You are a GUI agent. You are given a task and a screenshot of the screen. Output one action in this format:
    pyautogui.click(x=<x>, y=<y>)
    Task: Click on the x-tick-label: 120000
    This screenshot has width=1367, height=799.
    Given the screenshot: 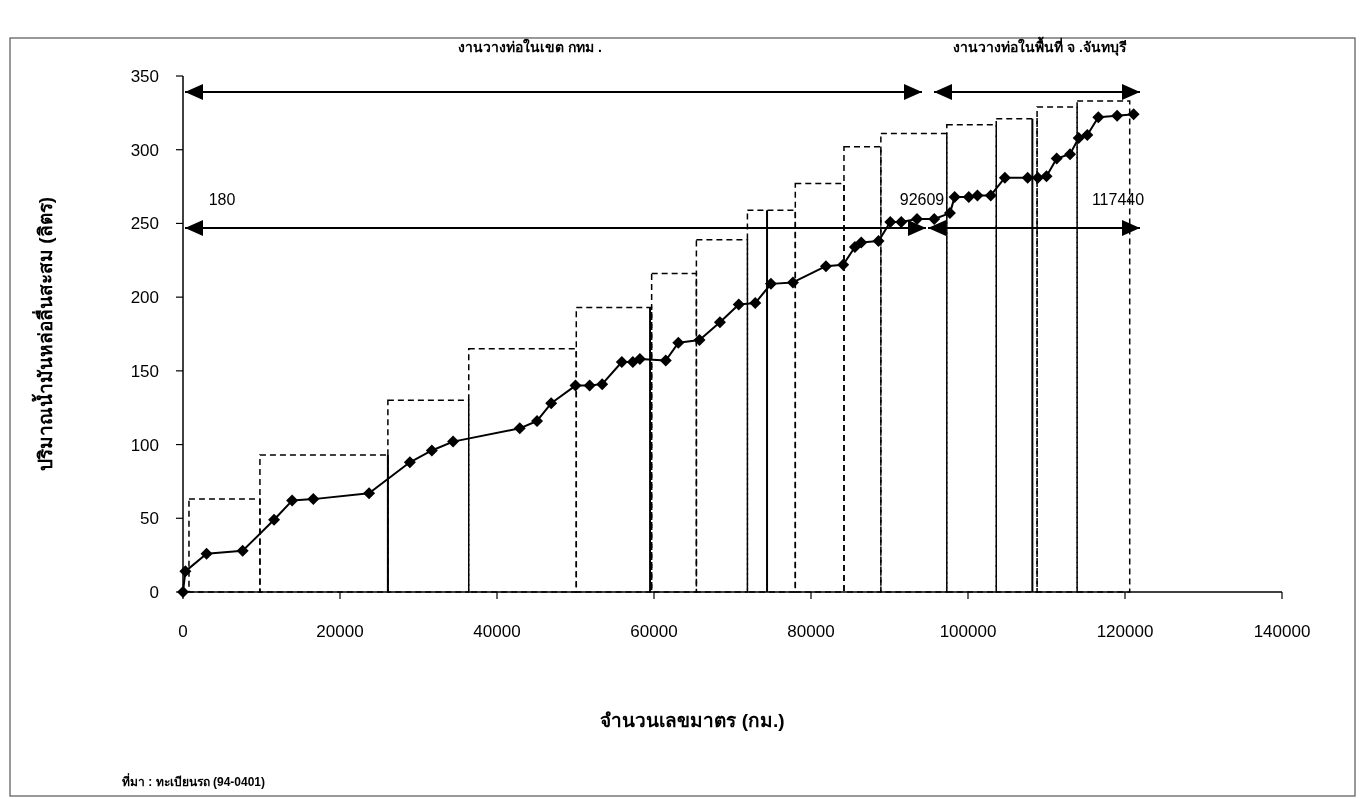 What is the action you would take?
    pyautogui.click(x=1125, y=631)
    